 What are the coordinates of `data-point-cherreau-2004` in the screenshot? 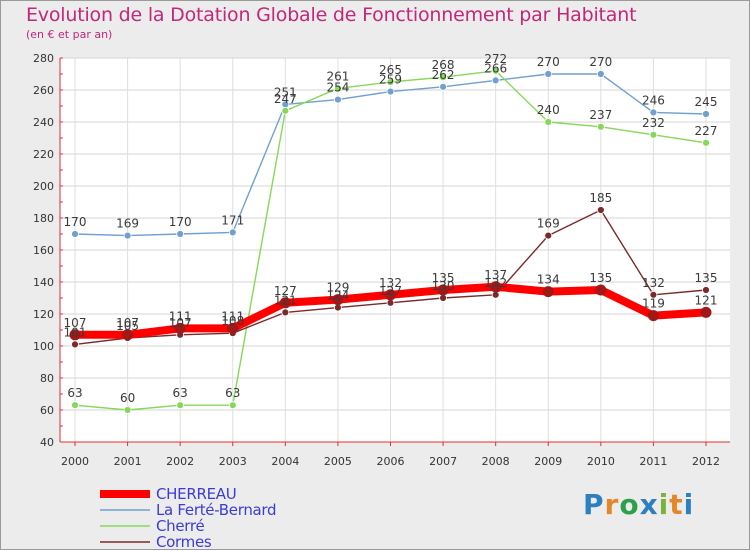 It's located at (285, 303).